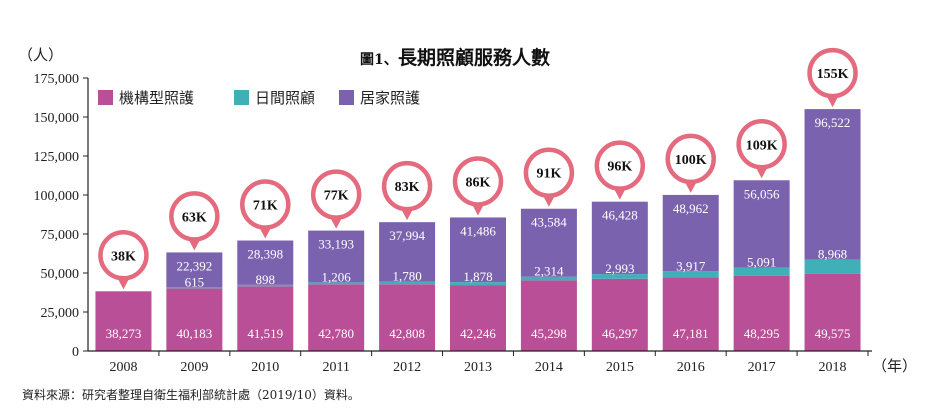 The image size is (930, 411). Describe the element at coordinates (40, 55) in the screenshot. I see `y-axis-unit: （人）` at that location.